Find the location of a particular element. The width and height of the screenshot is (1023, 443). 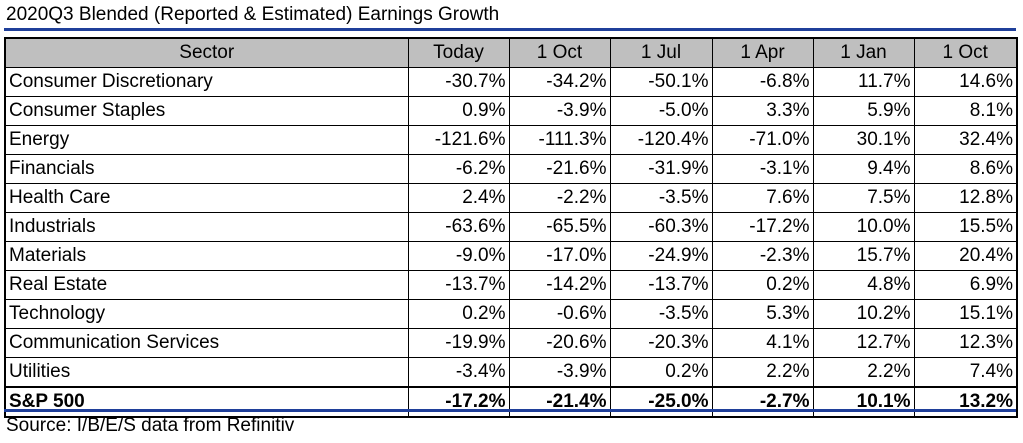

value-cell: -5.0% is located at coordinates (661, 111).